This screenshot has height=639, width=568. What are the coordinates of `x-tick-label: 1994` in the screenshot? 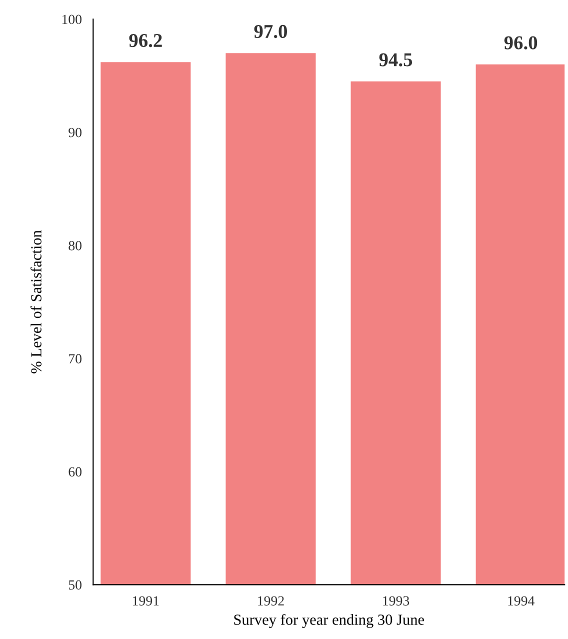 It's located at (521, 601).